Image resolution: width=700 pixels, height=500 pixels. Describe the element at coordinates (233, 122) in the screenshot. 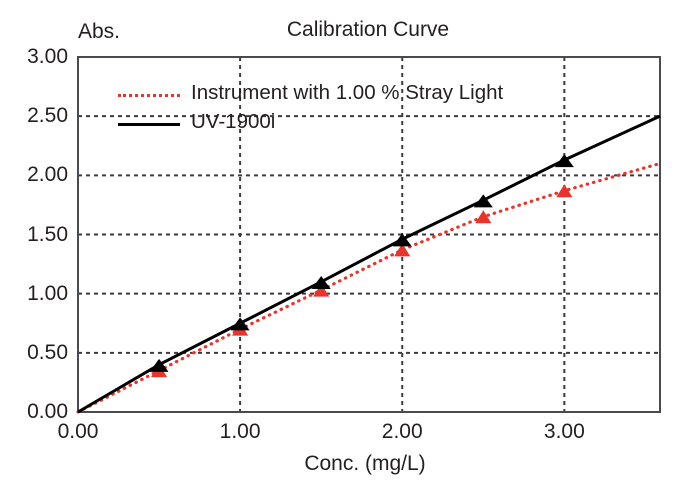

I see `legend-label-uv-1900i: UV-1900i` at that location.